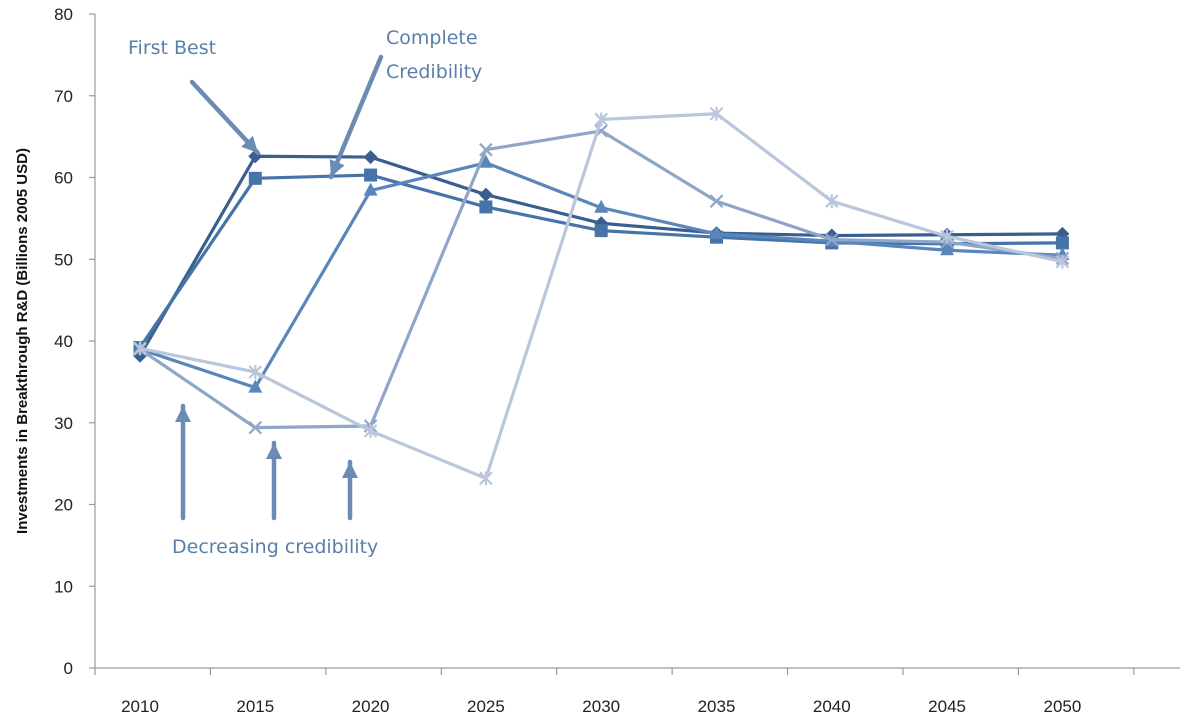  What do you see at coordinates (1062, 706) in the screenshot?
I see `x-tick-label: 2050` at bounding box center [1062, 706].